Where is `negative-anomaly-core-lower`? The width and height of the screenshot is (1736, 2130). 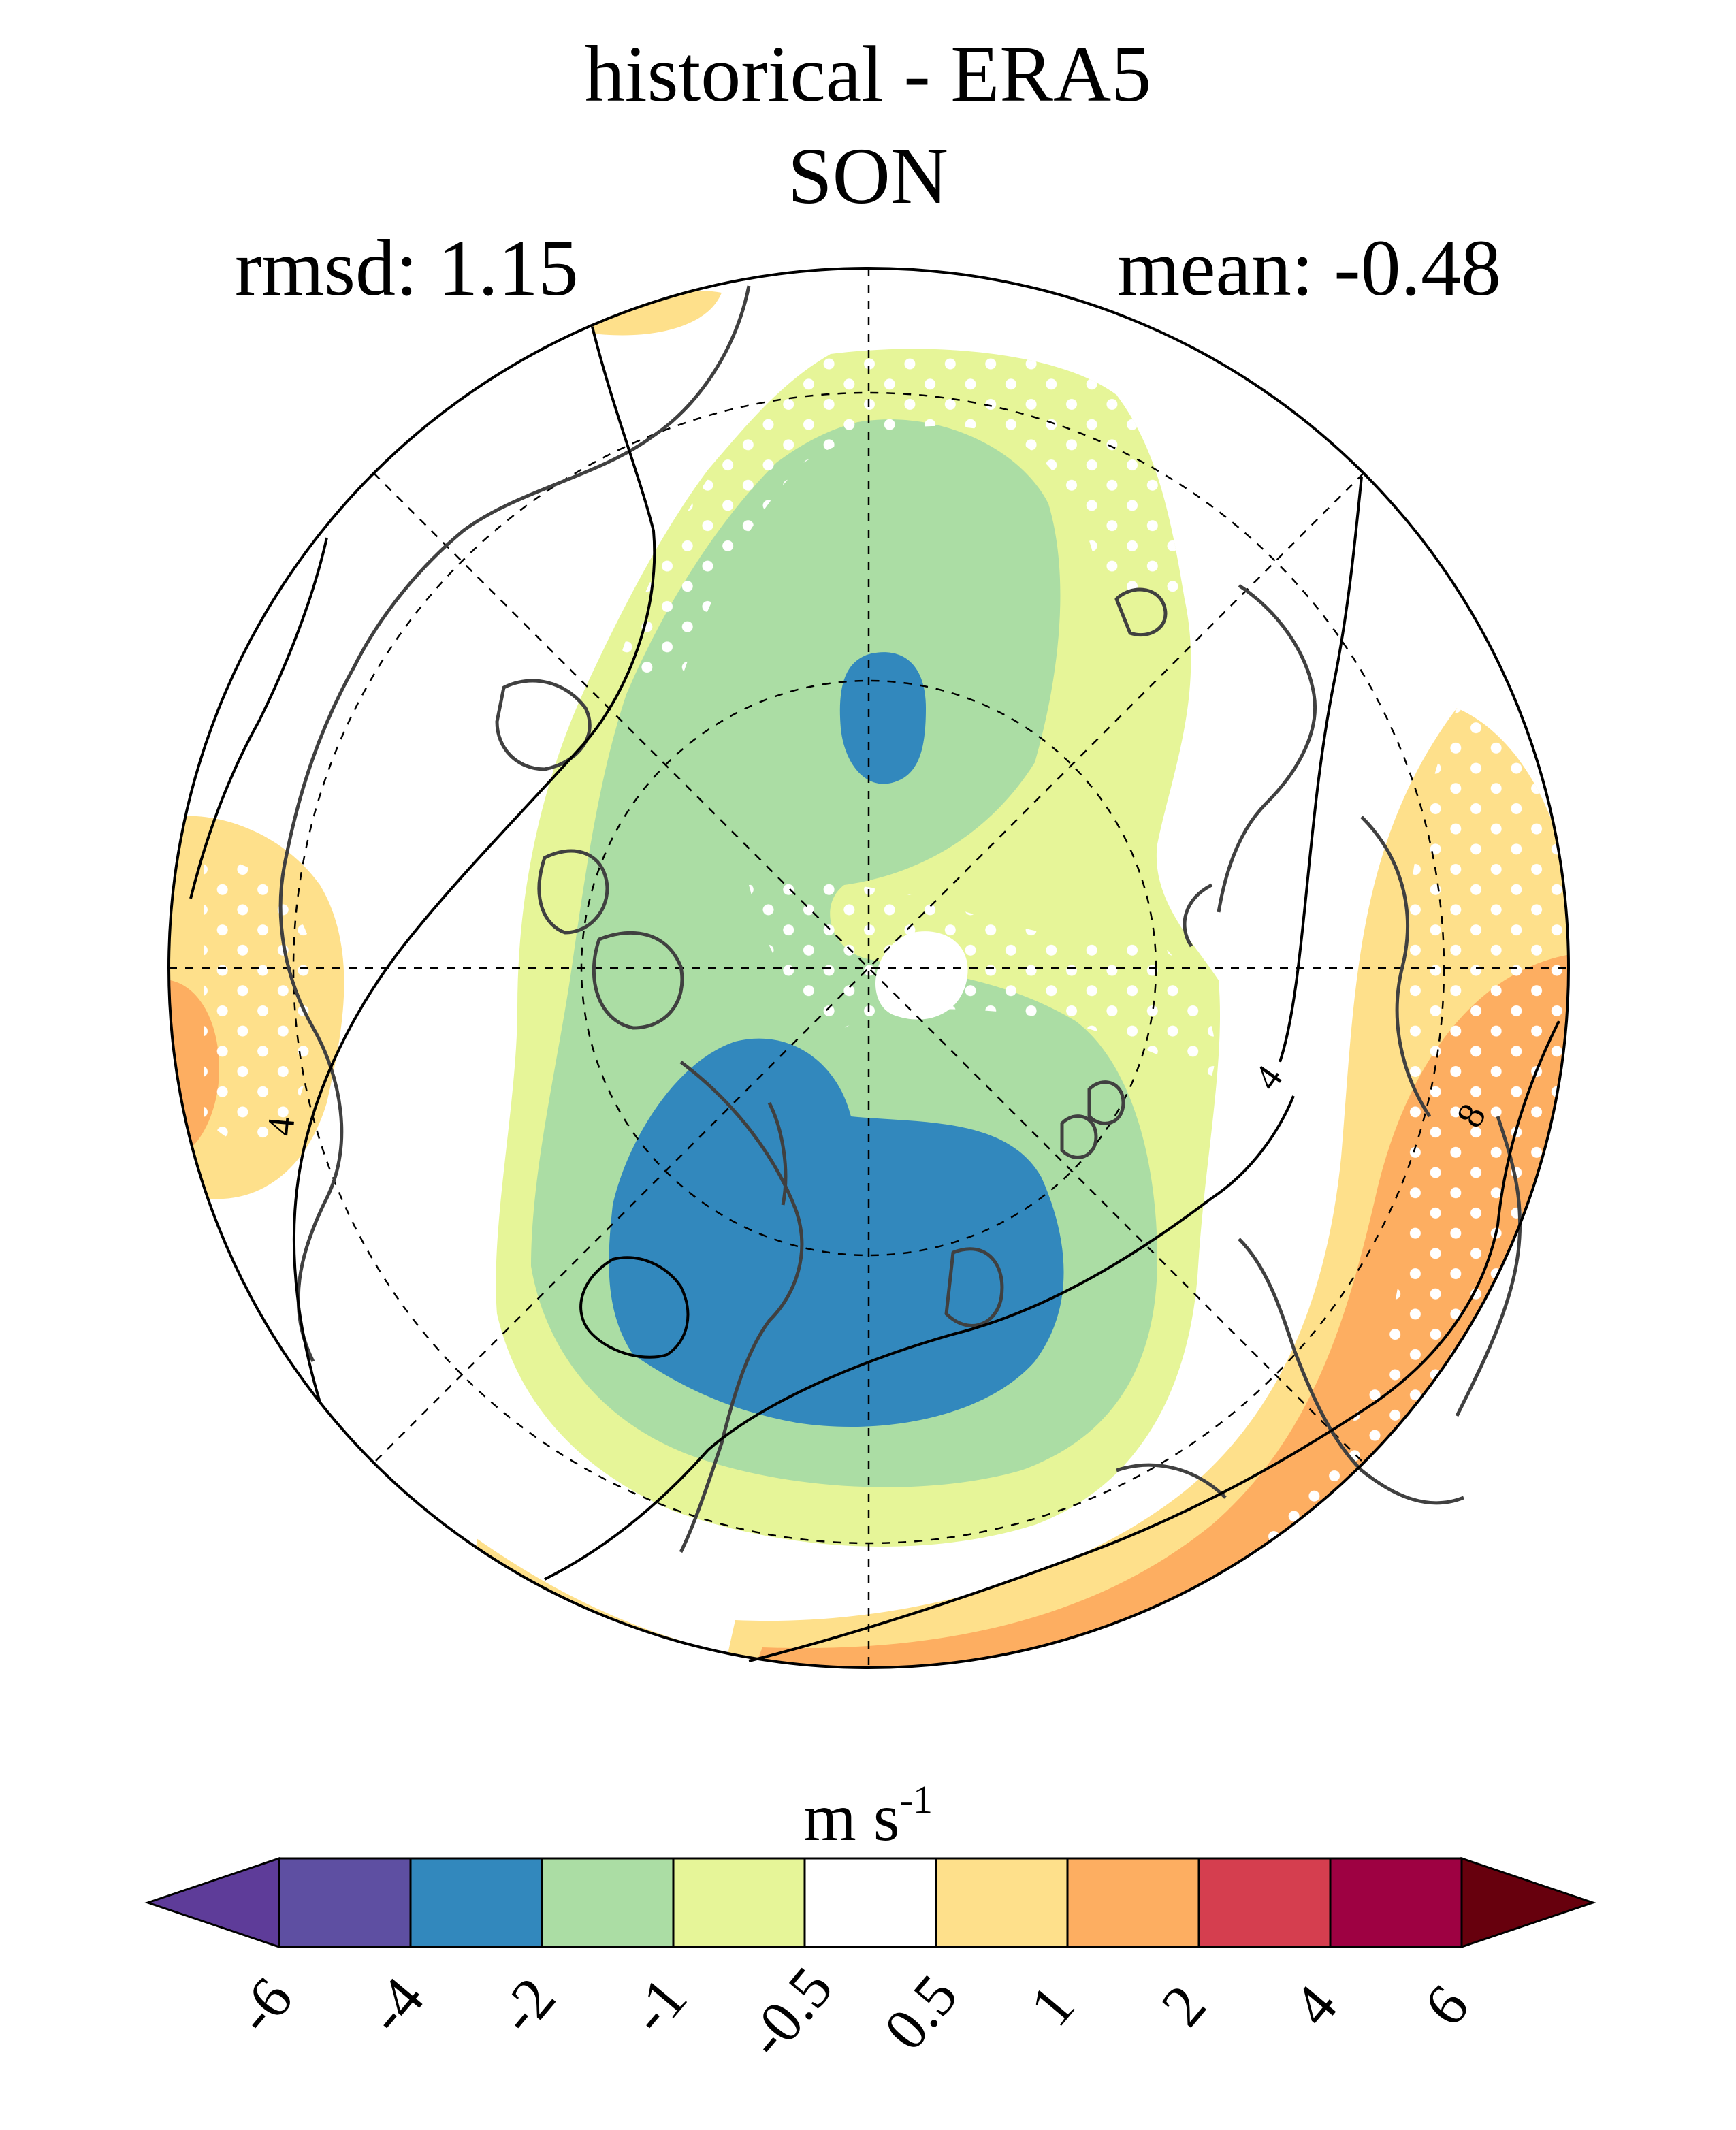 negative-anomaly-core-lower is located at coordinates (836, 1232).